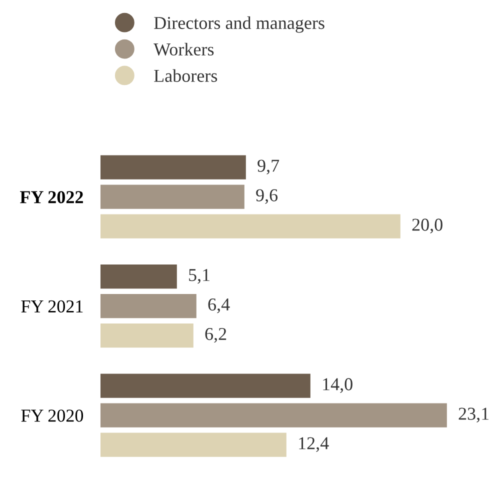 The height and width of the screenshot is (482, 502). Describe the element at coordinates (427, 226) in the screenshot. I see `data-label: 20,0` at that location.